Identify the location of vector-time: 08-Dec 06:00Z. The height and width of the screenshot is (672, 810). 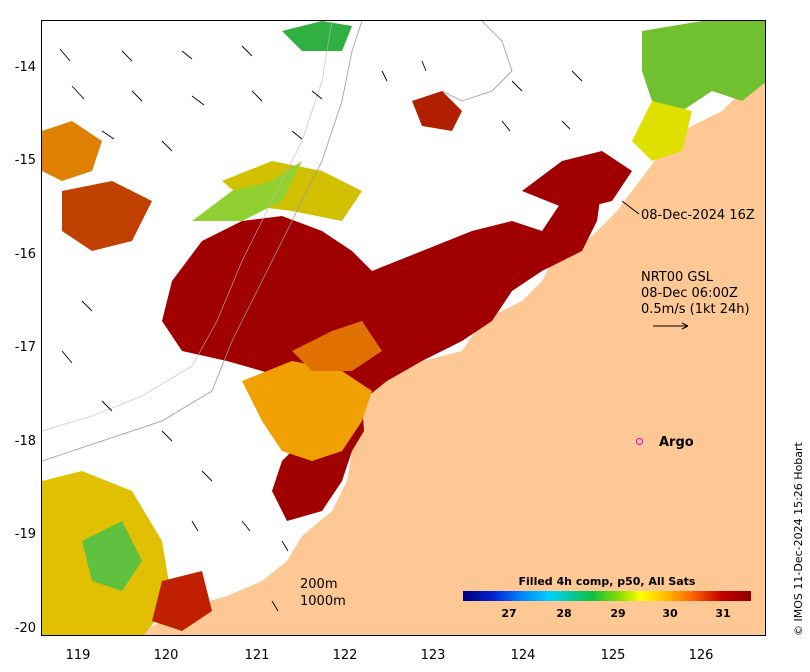
(689, 293).